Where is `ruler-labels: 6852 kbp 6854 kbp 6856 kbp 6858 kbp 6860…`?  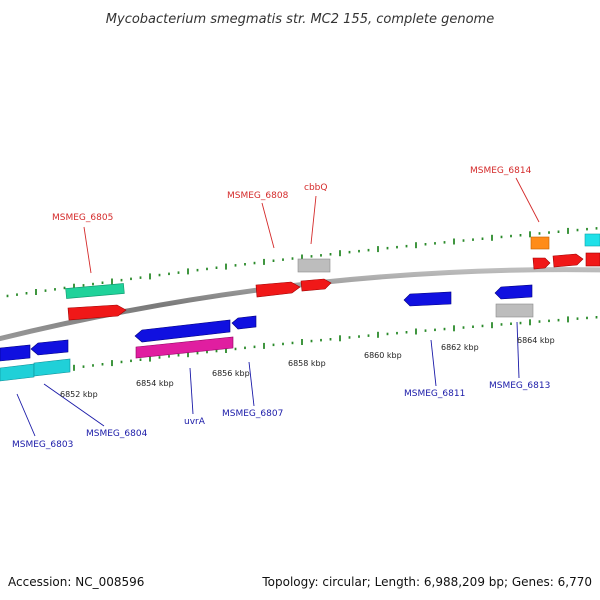 ruler-labels: 6852 kbp 6854 kbp 6856 kbp 6858 kbp 6860… is located at coordinates (307, 367).